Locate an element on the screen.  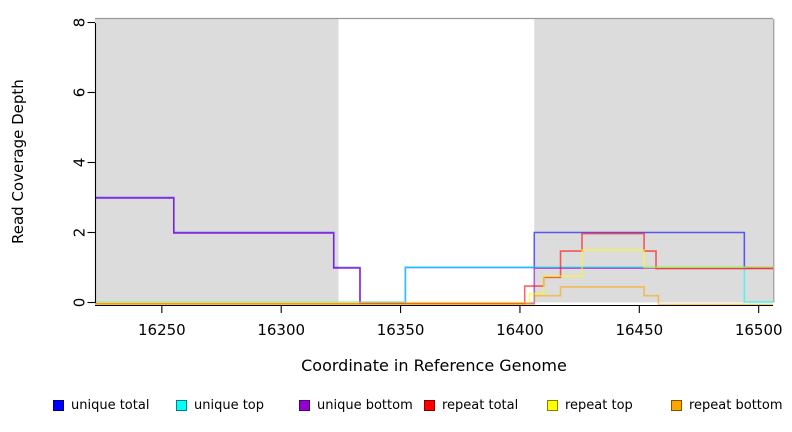
legend-label: unique top is located at coordinates (229, 405).